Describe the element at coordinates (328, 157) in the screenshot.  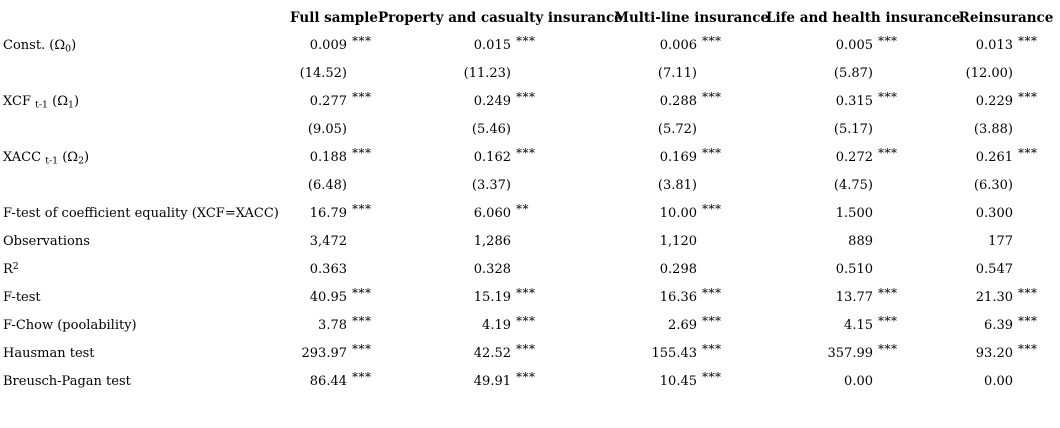
I see `cell-value: 0.188` at that location.